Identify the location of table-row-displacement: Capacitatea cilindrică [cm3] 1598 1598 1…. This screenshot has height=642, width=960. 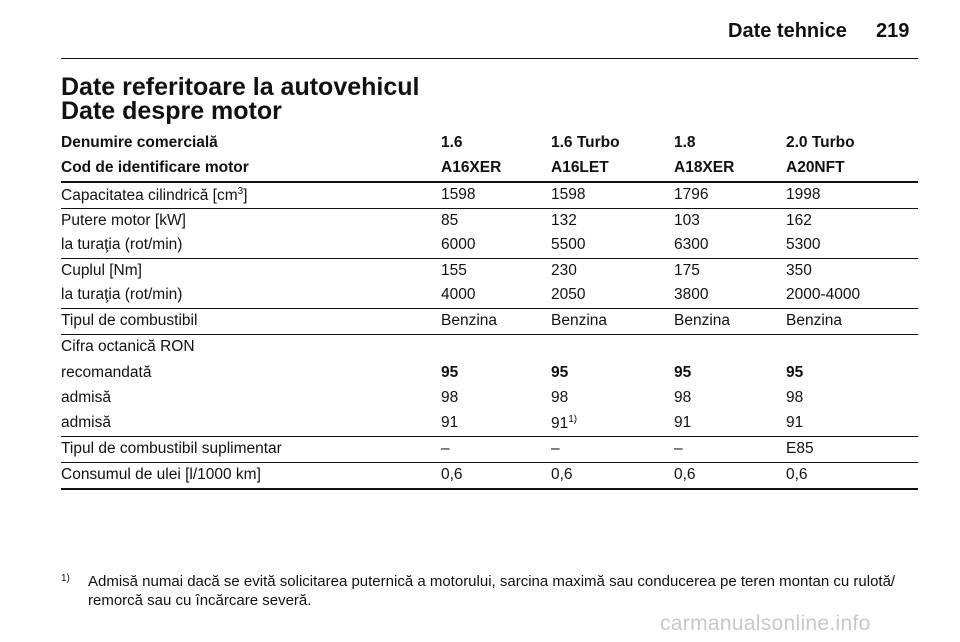
(489, 195).